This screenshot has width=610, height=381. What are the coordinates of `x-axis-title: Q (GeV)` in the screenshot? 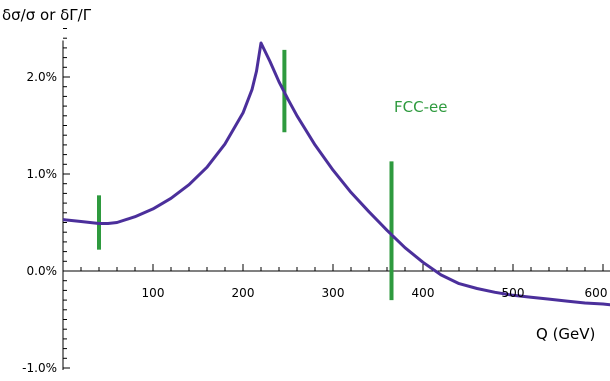 It's located at (565, 334).